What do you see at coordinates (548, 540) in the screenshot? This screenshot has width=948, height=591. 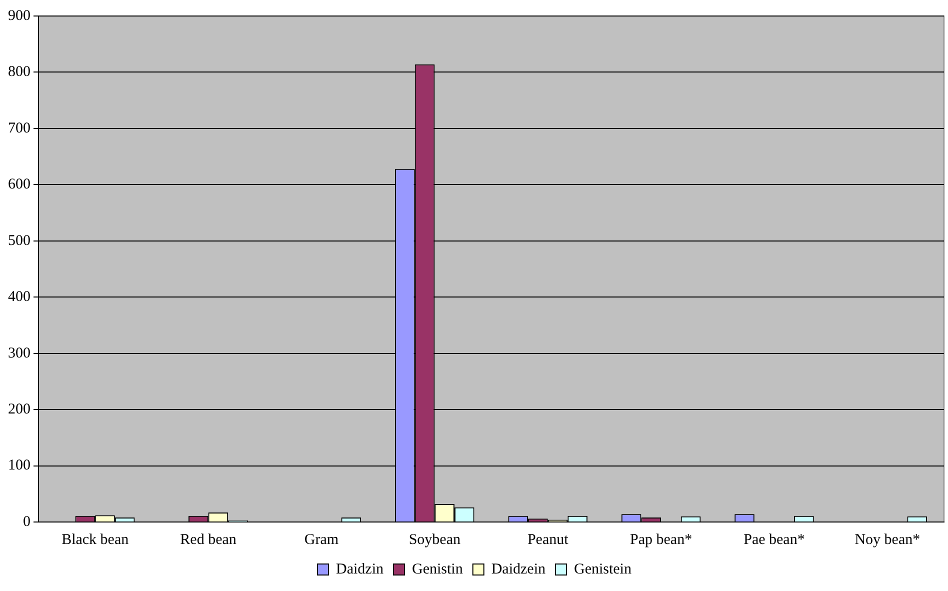 I see `x-tick-label: Peanut` at bounding box center [548, 540].